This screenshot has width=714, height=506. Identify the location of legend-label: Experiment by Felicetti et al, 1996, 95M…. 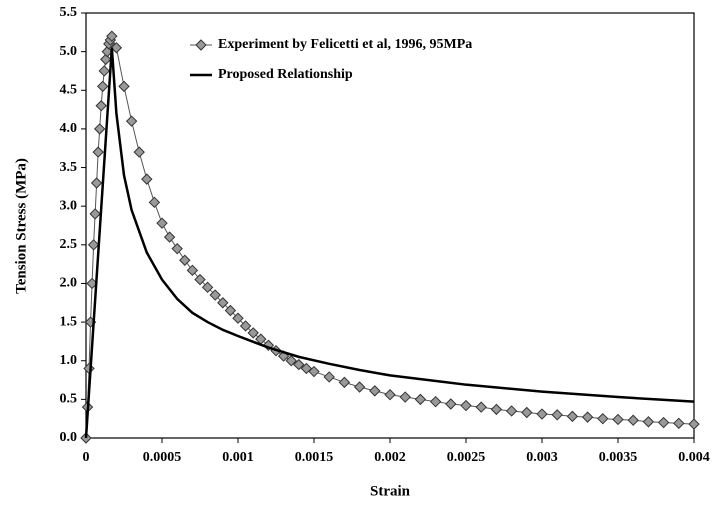
(345, 44).